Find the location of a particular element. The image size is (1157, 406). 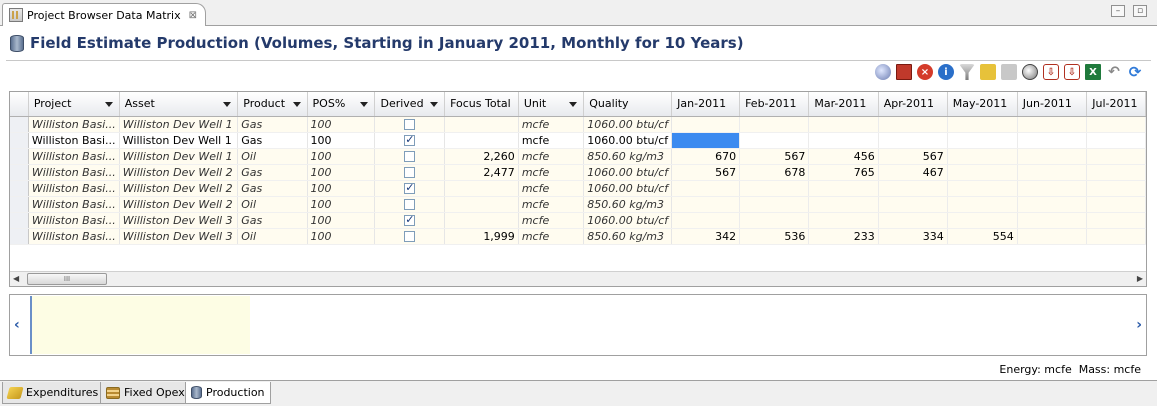

cell-asset: Williston Dev Well 3 is located at coordinates (179, 236).